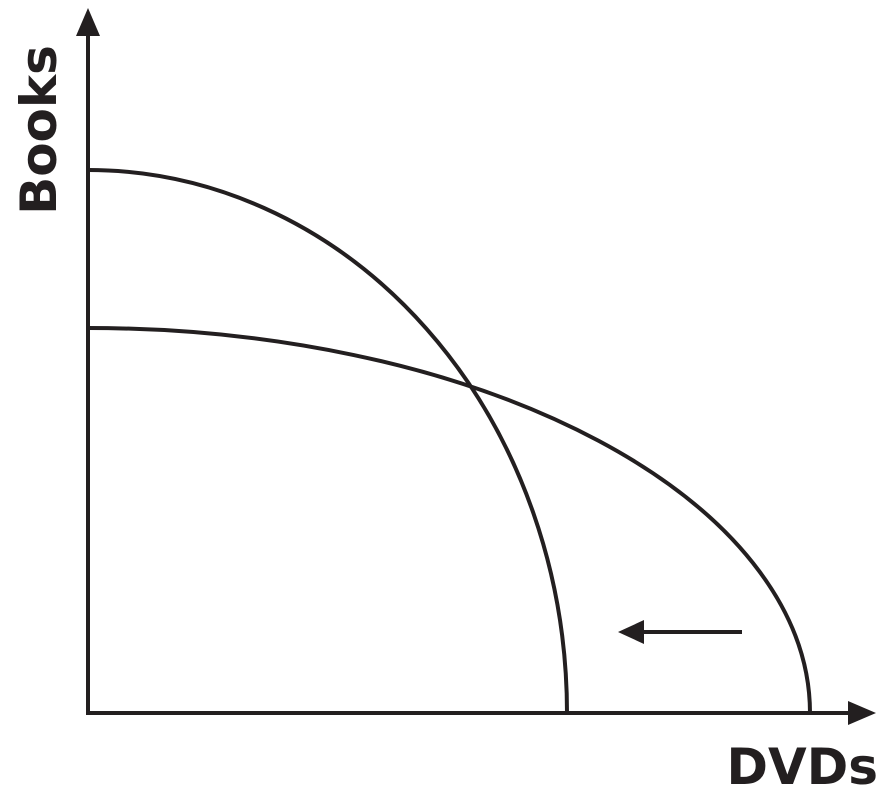 The height and width of the screenshot is (789, 881). Describe the element at coordinates (39, 130) in the screenshot. I see `y-axis-label: Books` at that location.